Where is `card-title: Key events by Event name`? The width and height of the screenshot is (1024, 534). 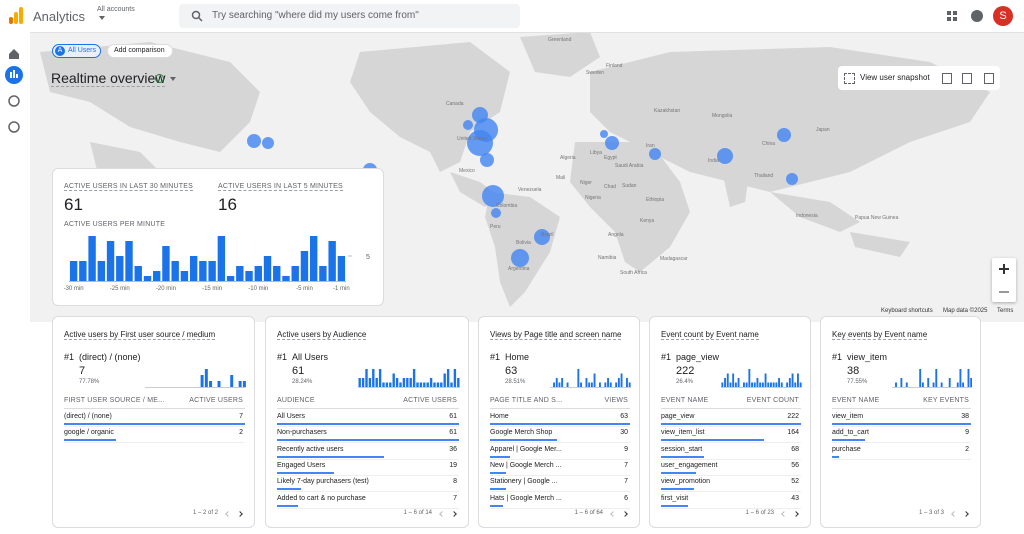 card-title: Key events by Event name is located at coordinates (880, 335).